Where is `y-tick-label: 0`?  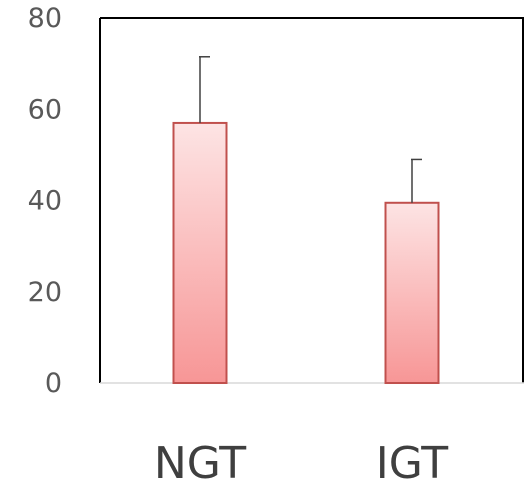
y-tick-label: 0 is located at coordinates (53, 383).